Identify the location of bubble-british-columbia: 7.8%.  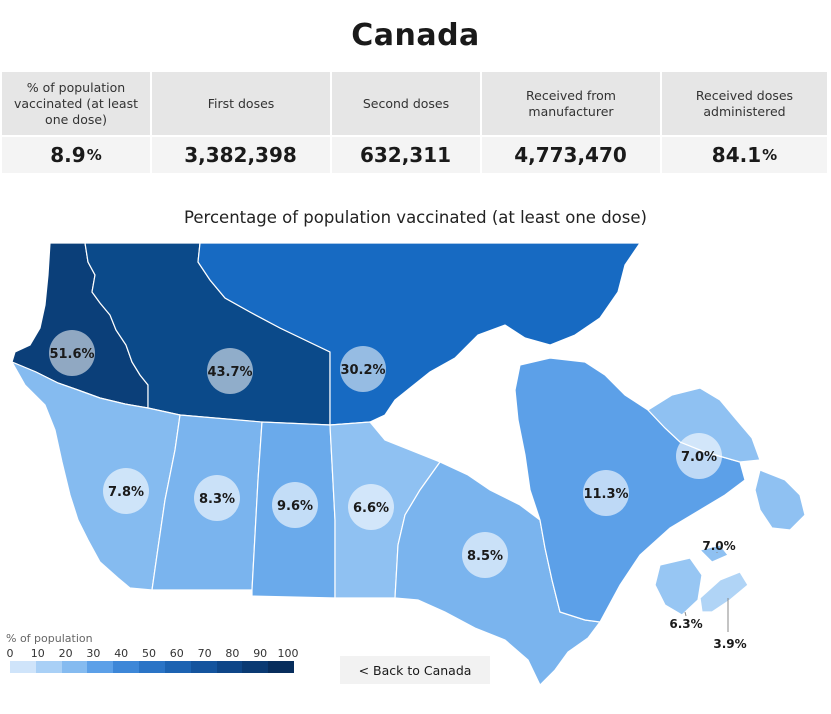
(126, 491).